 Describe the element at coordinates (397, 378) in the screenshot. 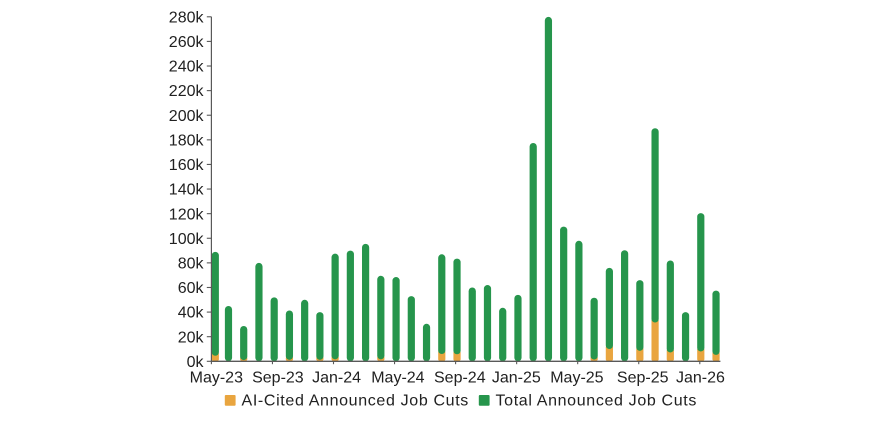

I see `svg-text: May-24` at that location.